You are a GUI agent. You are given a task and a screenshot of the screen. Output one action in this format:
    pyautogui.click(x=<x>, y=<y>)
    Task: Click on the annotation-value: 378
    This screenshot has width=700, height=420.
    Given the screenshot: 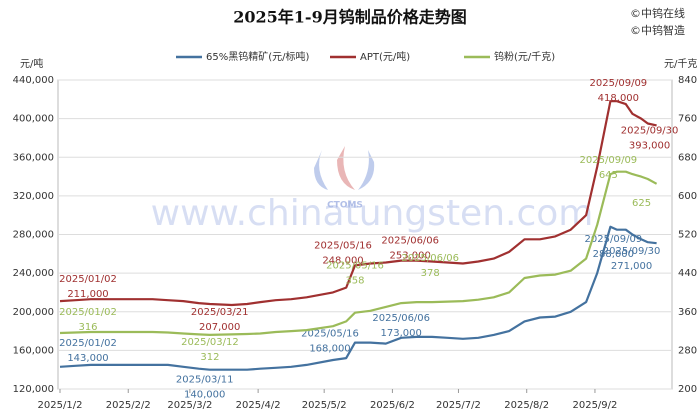 What is the action you would take?
    pyautogui.click(x=430, y=273)
    